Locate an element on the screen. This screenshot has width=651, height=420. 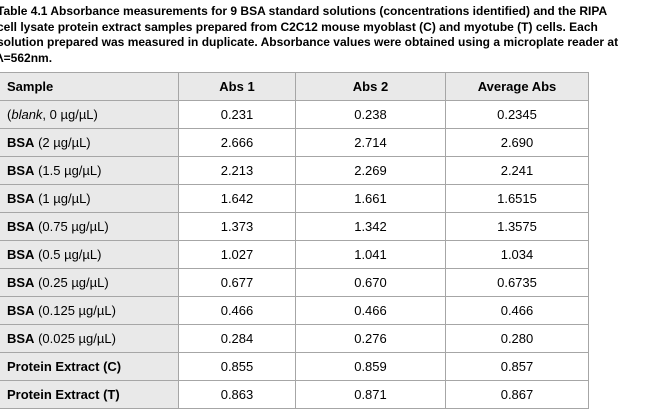
avg-abs-cell: 0.2345 is located at coordinates (517, 114).